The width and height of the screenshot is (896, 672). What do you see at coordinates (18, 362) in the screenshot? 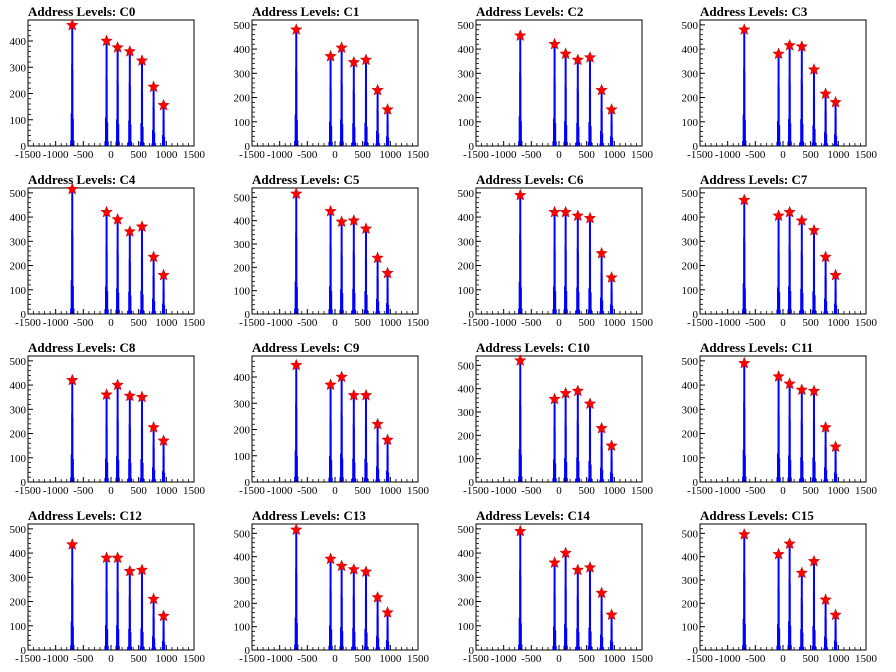
I see `y-tick-label: 500` at bounding box center [18, 362].